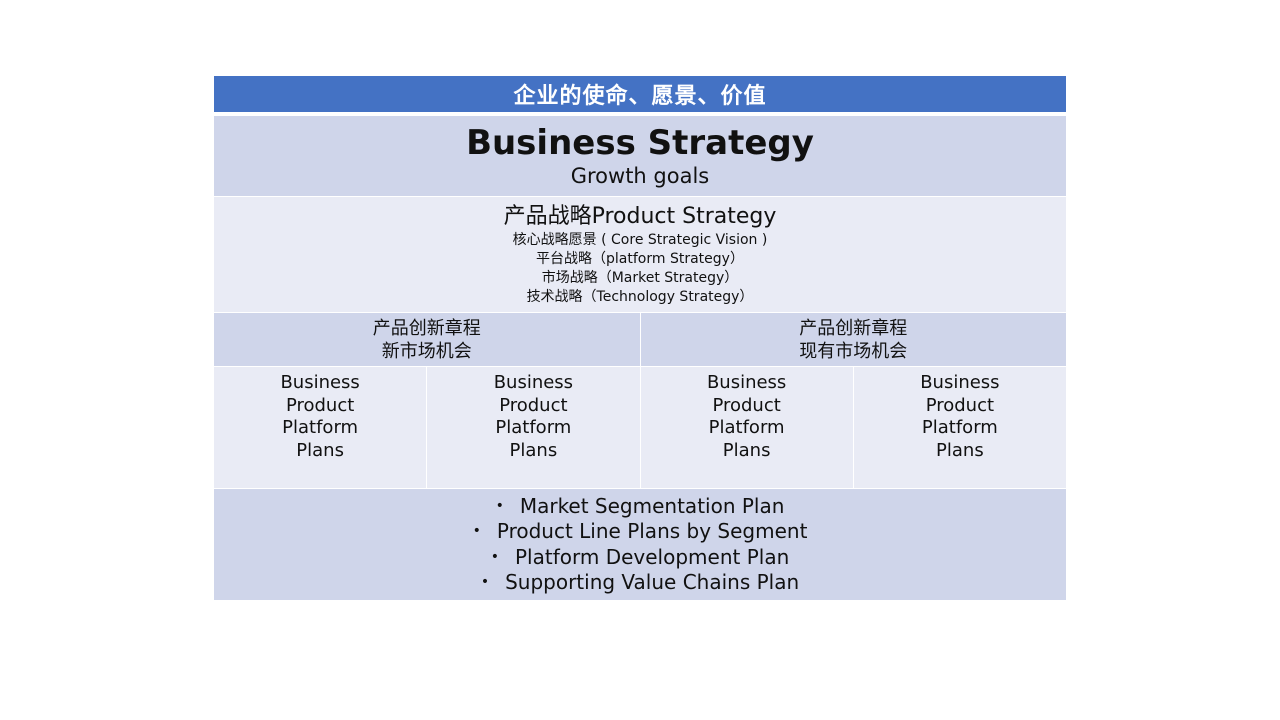  I want to click on charter-market-label: 新市场机会, so click(426, 351).